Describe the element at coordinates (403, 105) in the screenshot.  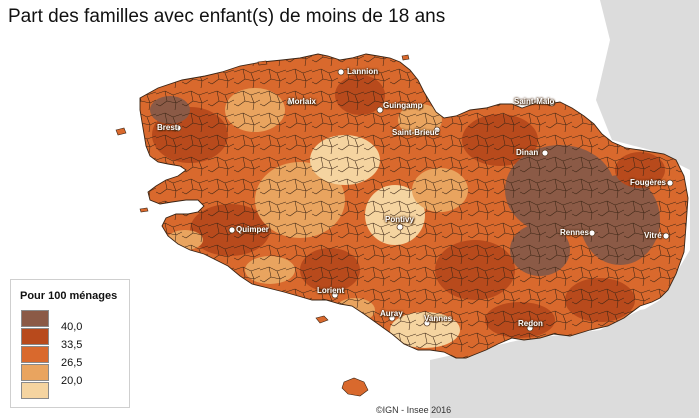
I see `city-label: Guingamp` at that location.